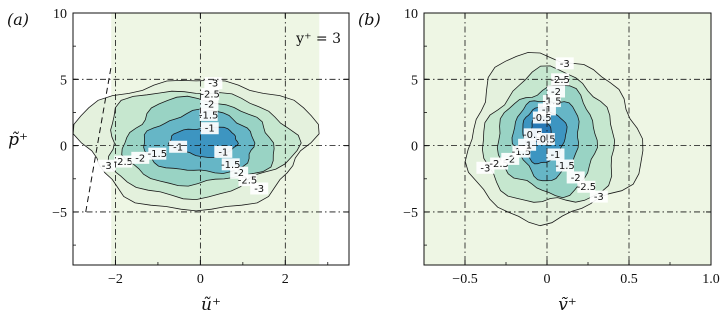  What do you see at coordinates (522, 152) in the screenshot?
I see `contour-label-b-3-1: -1.5` at bounding box center [522, 152].